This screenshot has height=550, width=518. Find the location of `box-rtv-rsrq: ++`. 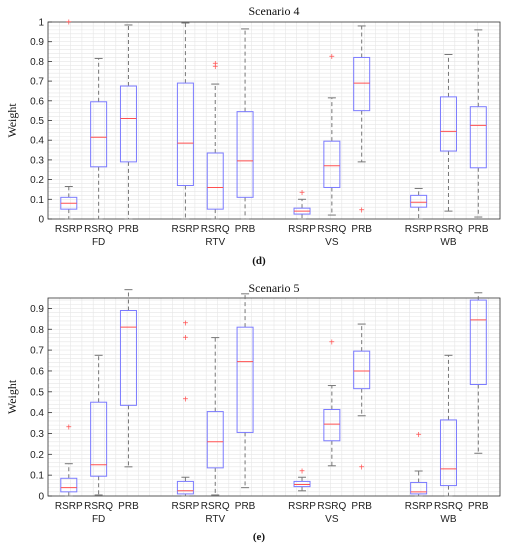

box-rtv-rsrq: ++ is located at coordinates (215, 139).